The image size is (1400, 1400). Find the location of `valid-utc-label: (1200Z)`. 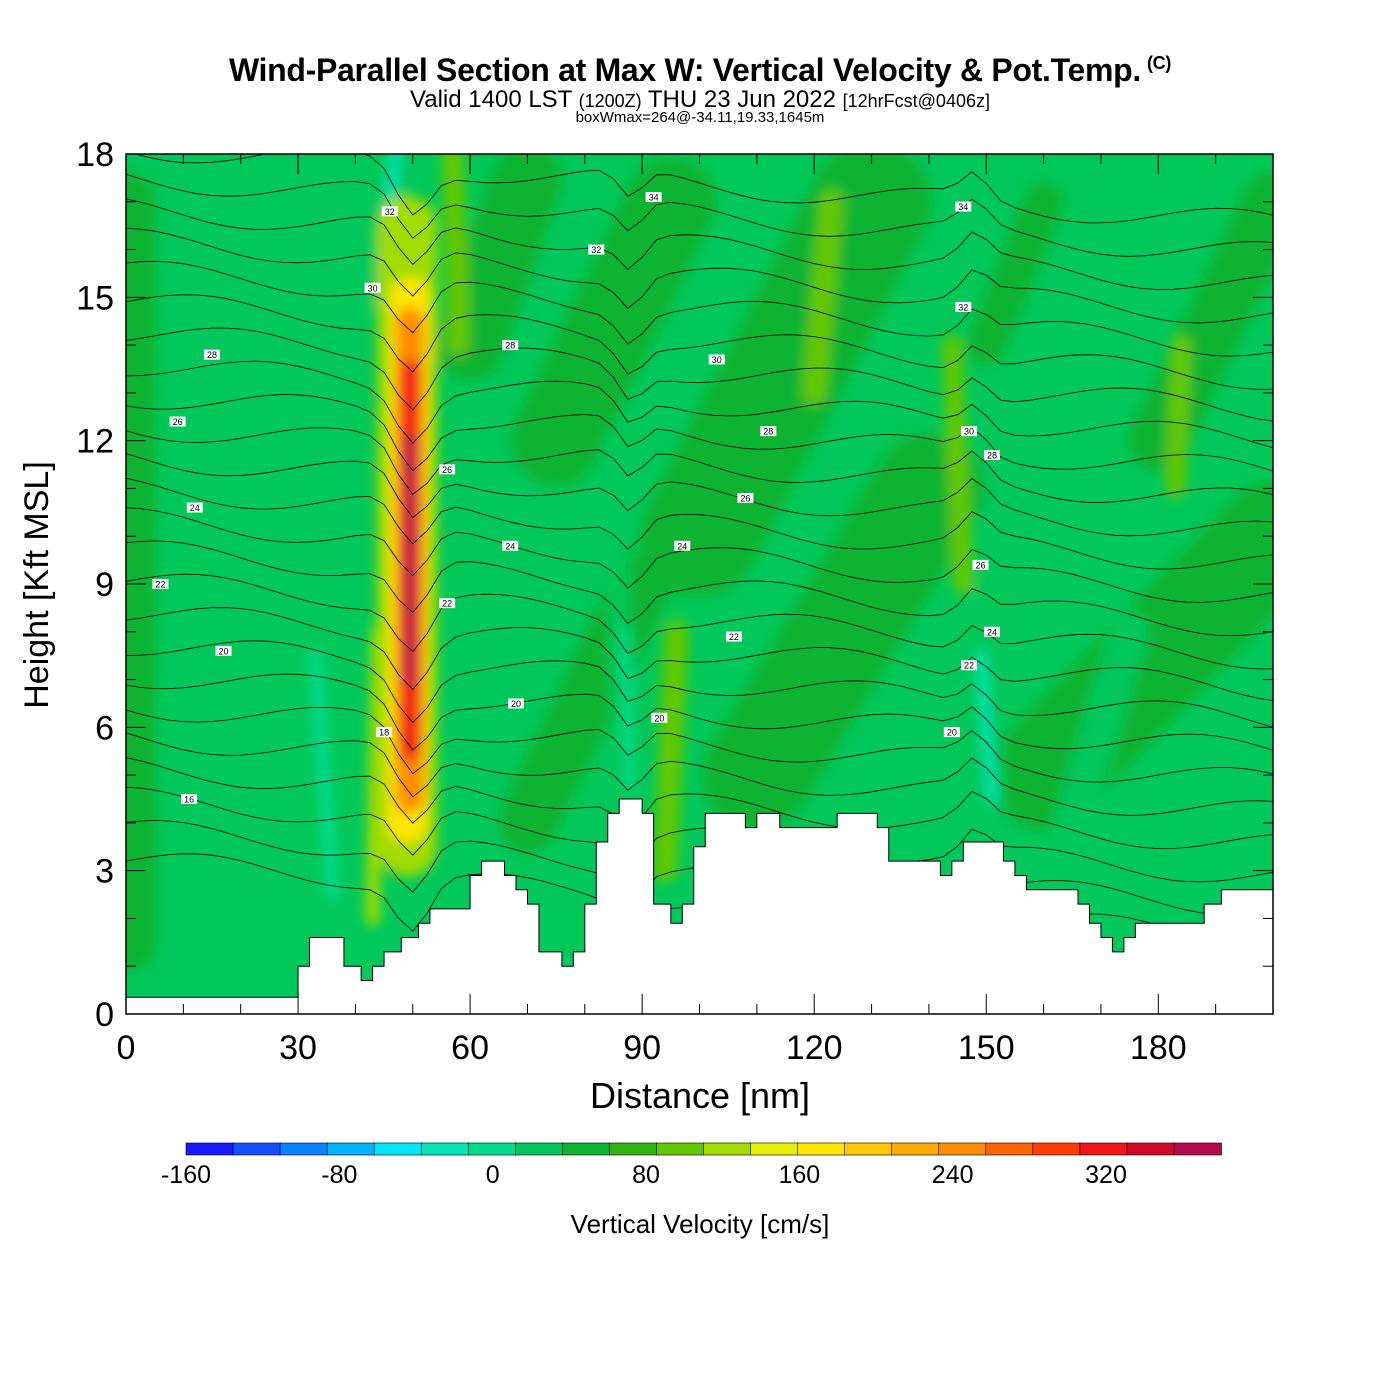

valid-utc-label: (1200Z) is located at coordinates (610, 101).